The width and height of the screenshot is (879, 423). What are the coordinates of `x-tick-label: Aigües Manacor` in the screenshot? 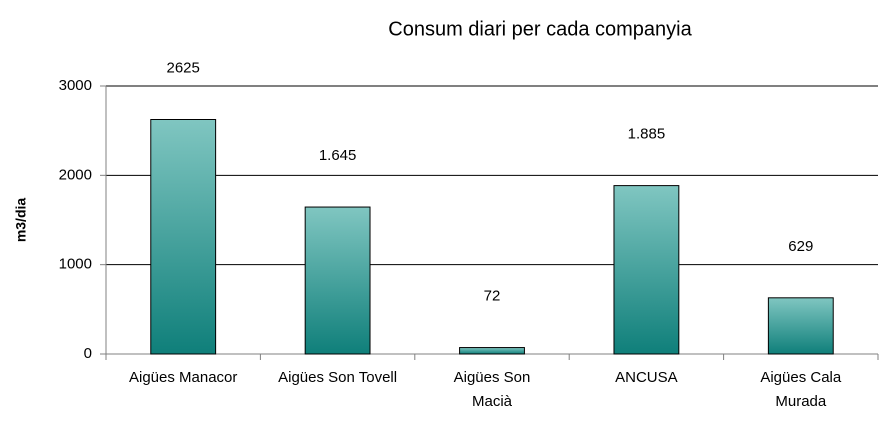 It's located at (183, 377).